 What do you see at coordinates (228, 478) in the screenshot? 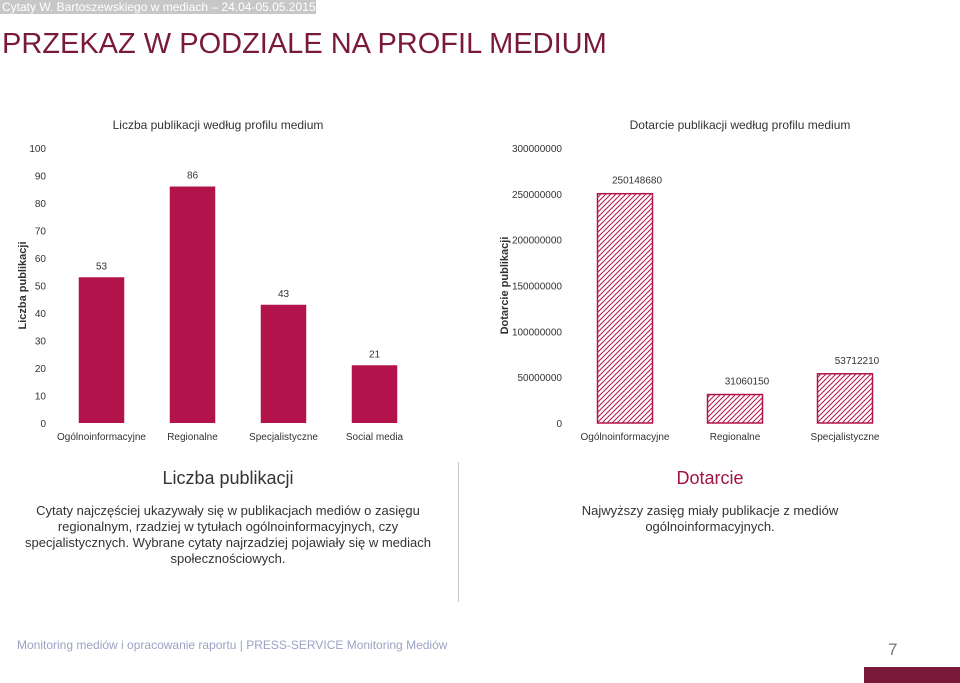
I see `section-heading-publications: Liczba publikacji` at bounding box center [228, 478].